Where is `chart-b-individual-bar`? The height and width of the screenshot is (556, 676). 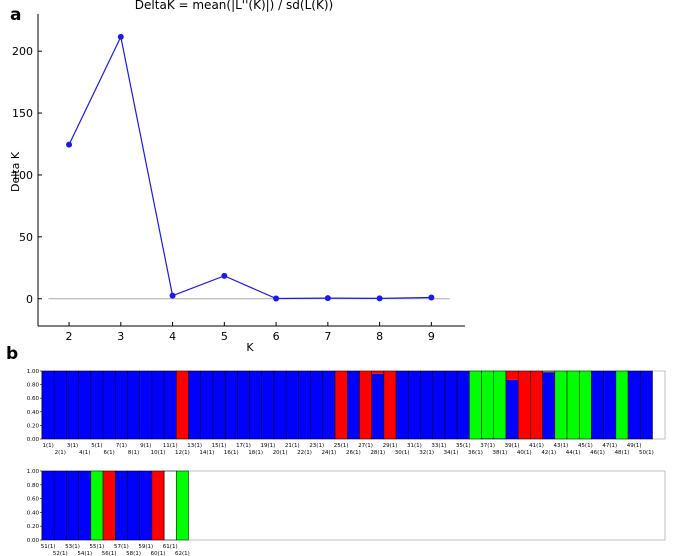 chart-b-individual-bar is located at coordinates (182, 505).